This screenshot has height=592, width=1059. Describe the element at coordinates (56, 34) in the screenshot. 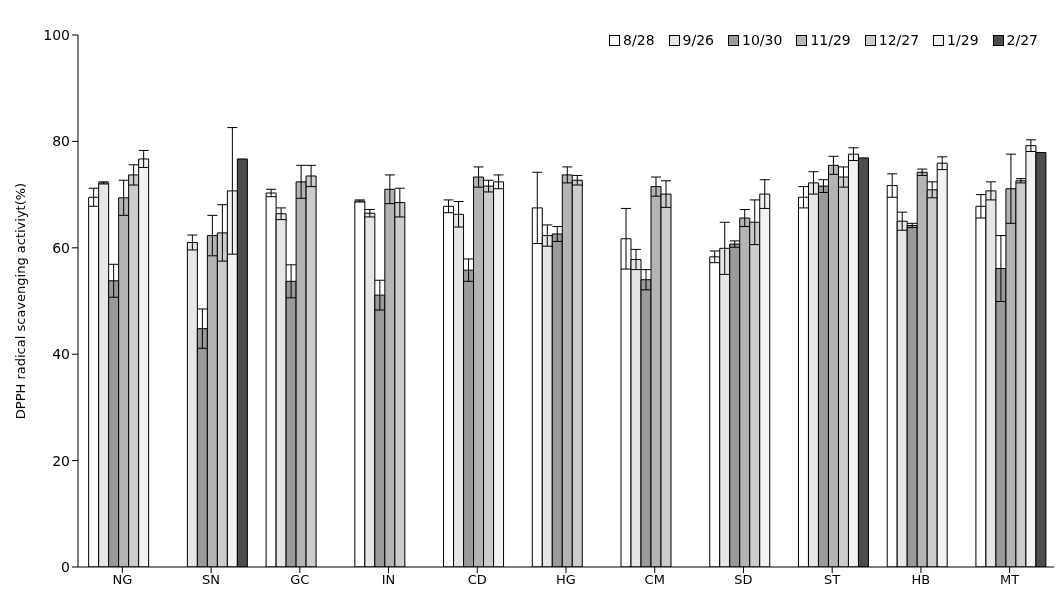

I see `y-tick-label: 100` at that location.